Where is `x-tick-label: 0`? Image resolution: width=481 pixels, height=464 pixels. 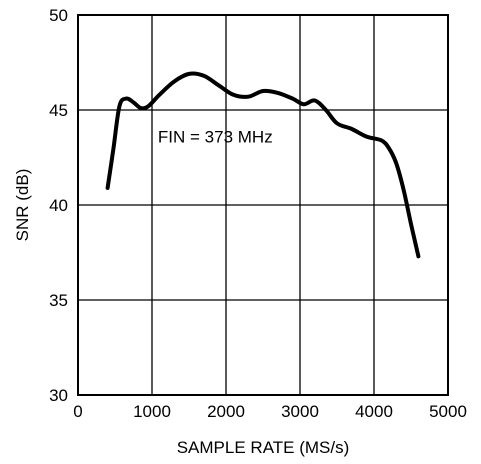
x-tick-label: 0 is located at coordinates (77, 411).